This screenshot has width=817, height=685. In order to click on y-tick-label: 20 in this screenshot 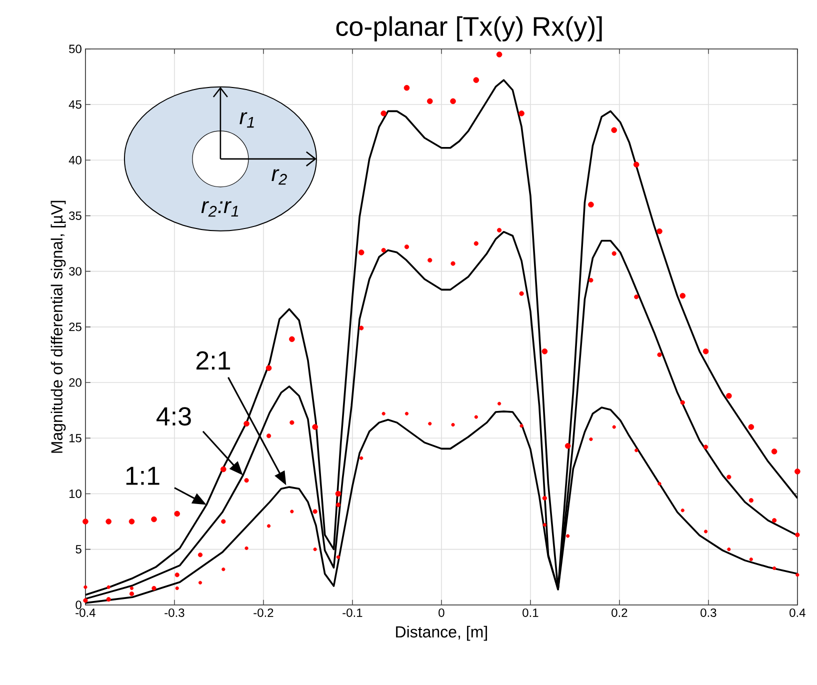, I will do `click(75, 382)`.